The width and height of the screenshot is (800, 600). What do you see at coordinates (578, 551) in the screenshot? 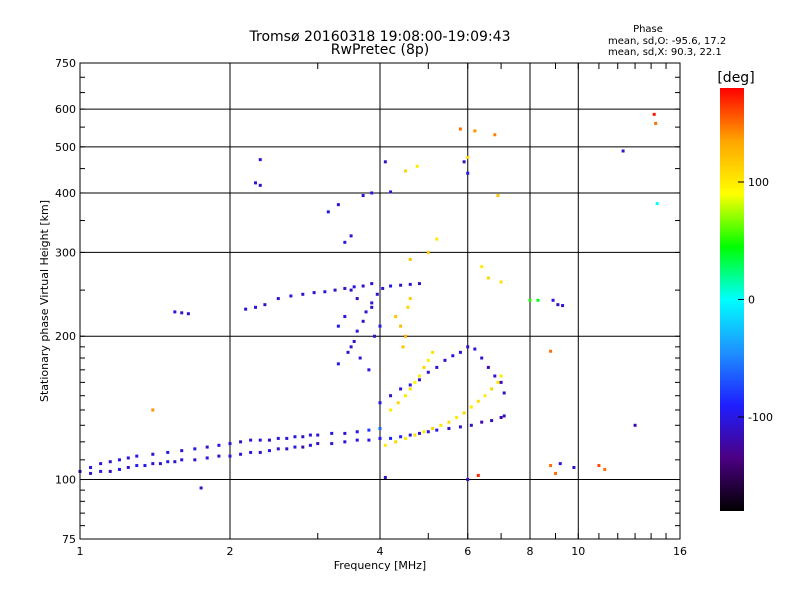
I see `x-tick-label: 10` at bounding box center [578, 551].